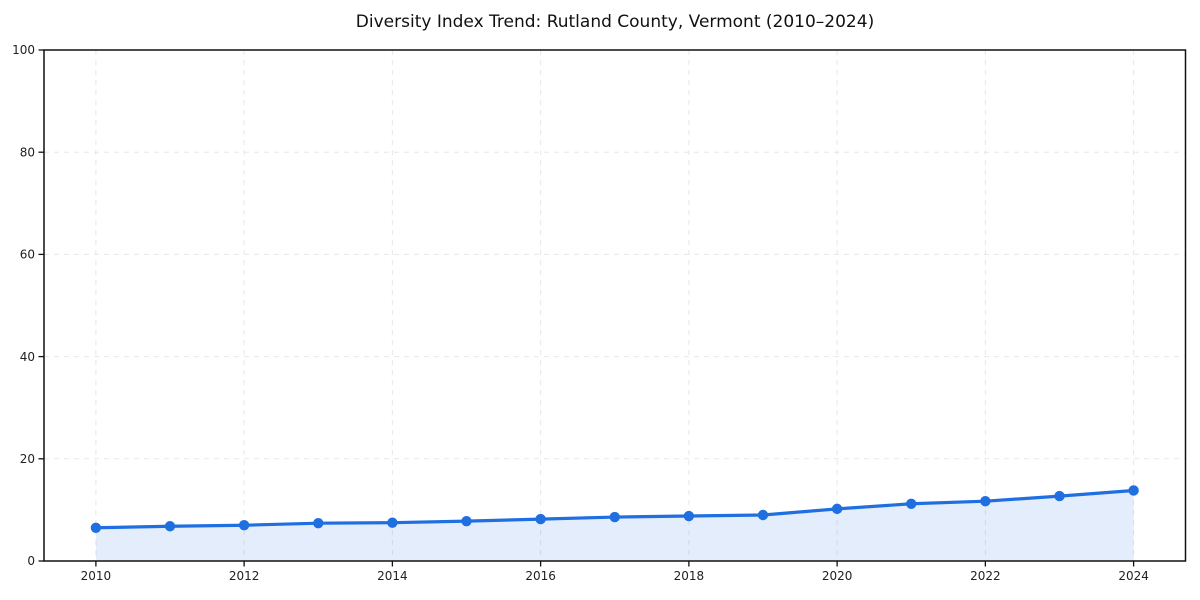 This screenshot has height=600, width=1200. What do you see at coordinates (96, 576) in the screenshot?
I see `x-tick-label: 2010` at bounding box center [96, 576].